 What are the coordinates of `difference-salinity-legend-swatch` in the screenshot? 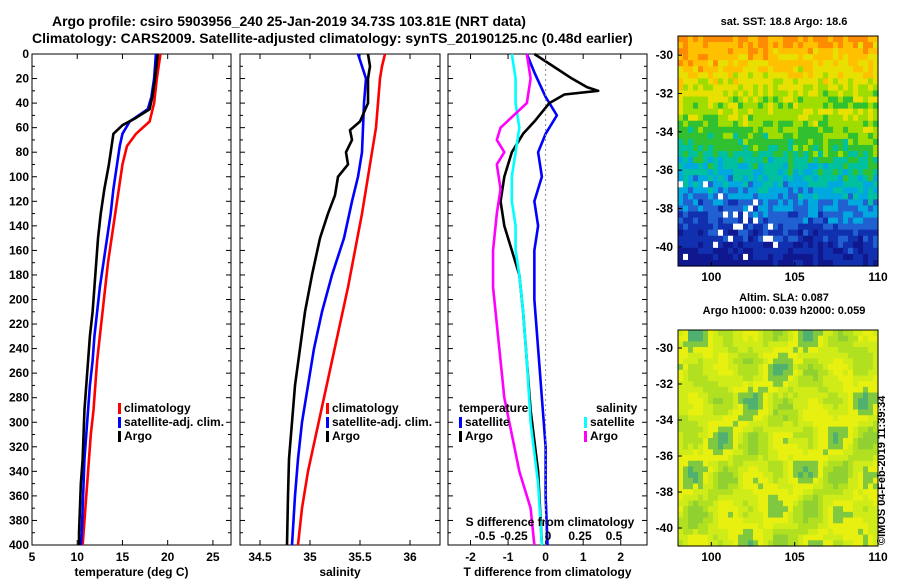 It's located at (585, 436).